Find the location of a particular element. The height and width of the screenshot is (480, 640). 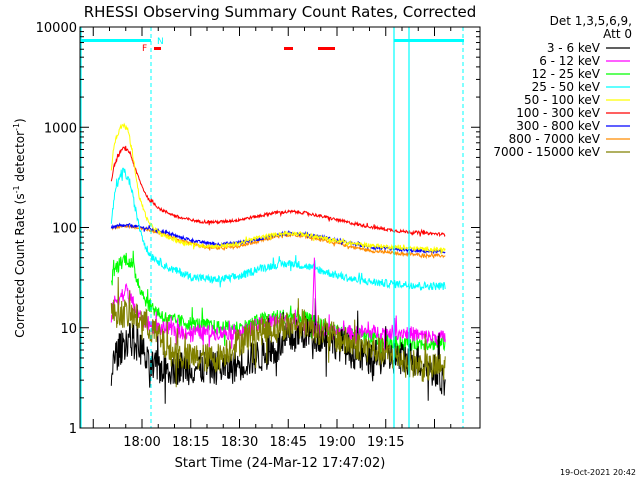

x-axis-label: Start Time (24-Mar-12 17:47:02) is located at coordinates (280, 463).